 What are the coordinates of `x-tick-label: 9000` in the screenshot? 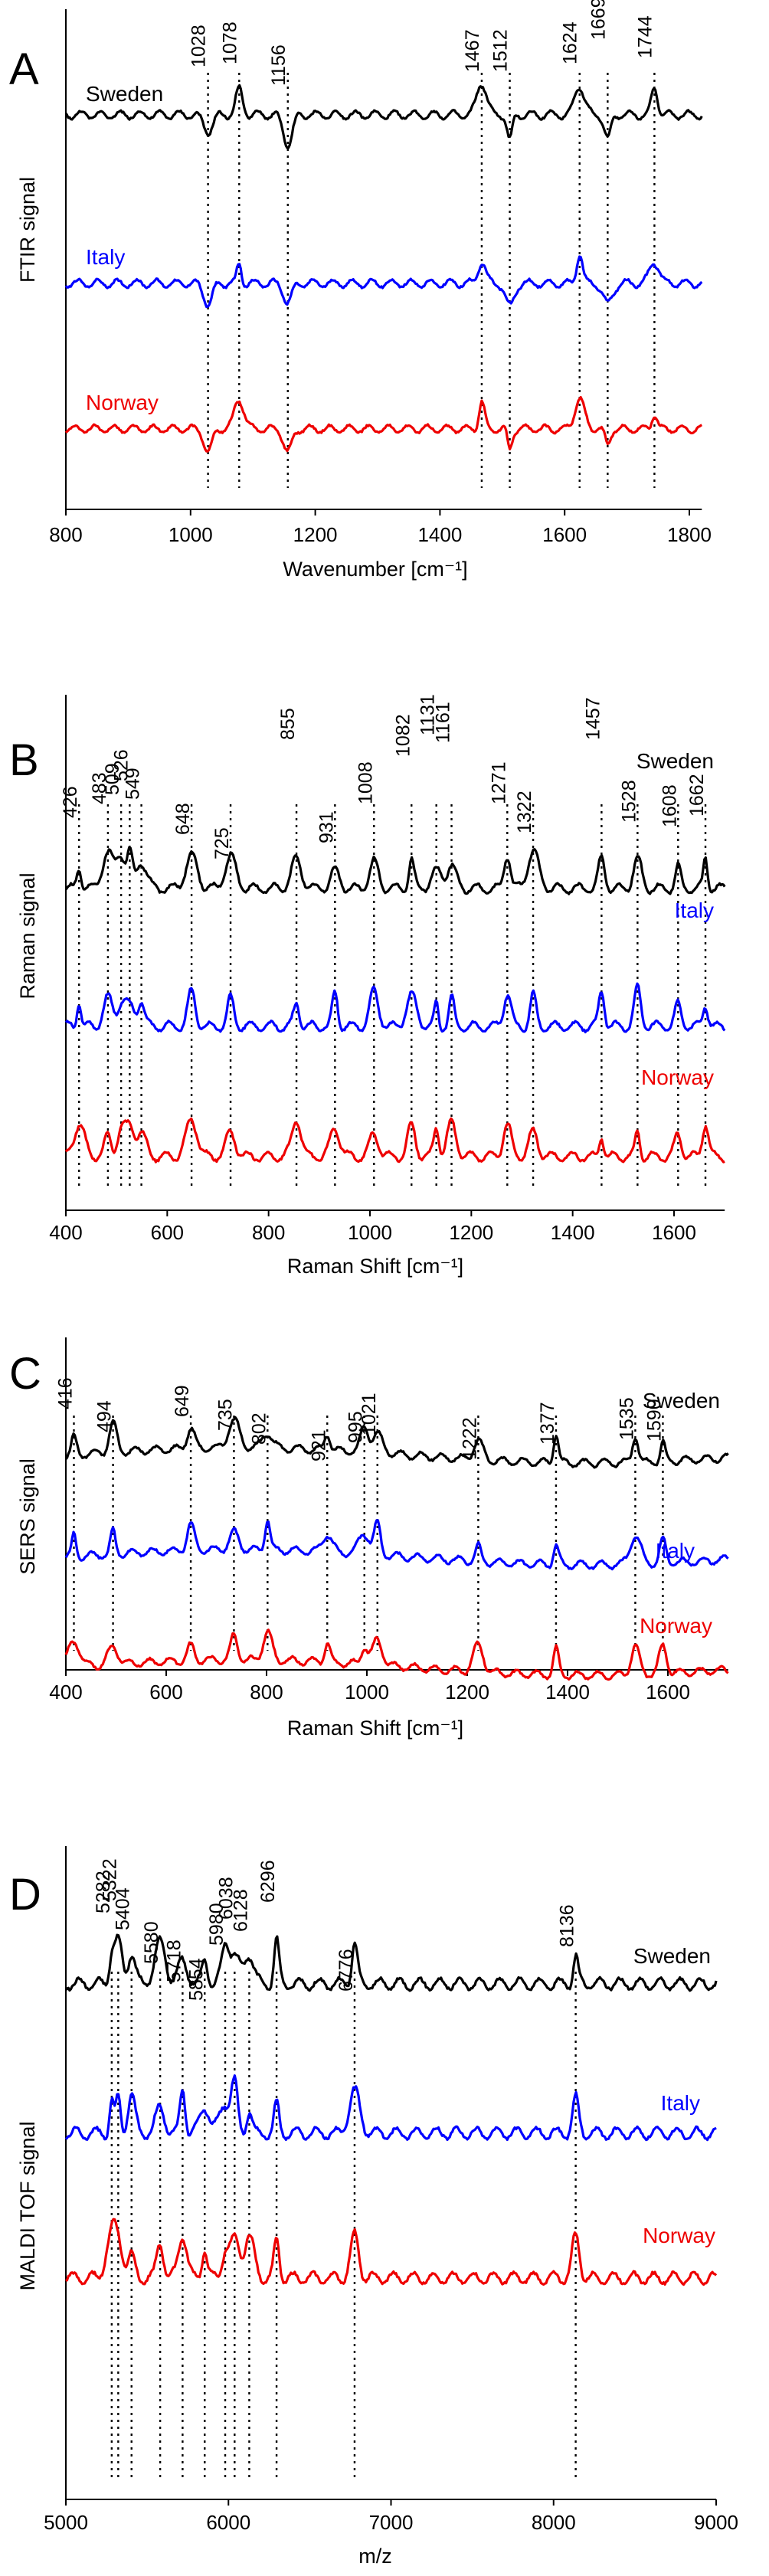 It's located at (716, 2522).